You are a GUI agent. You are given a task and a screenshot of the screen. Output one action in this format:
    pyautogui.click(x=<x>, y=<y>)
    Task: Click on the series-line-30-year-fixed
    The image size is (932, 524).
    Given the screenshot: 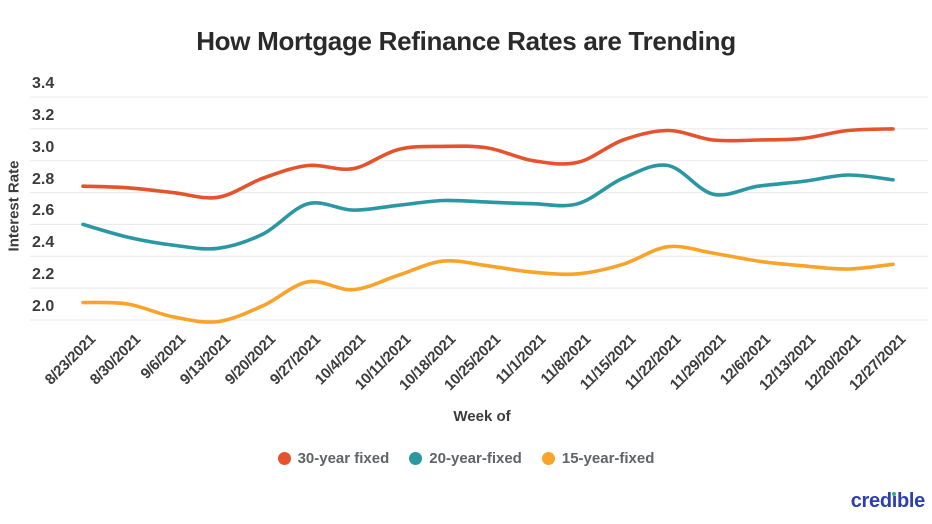 What is the action you would take?
    pyautogui.click(x=488, y=163)
    